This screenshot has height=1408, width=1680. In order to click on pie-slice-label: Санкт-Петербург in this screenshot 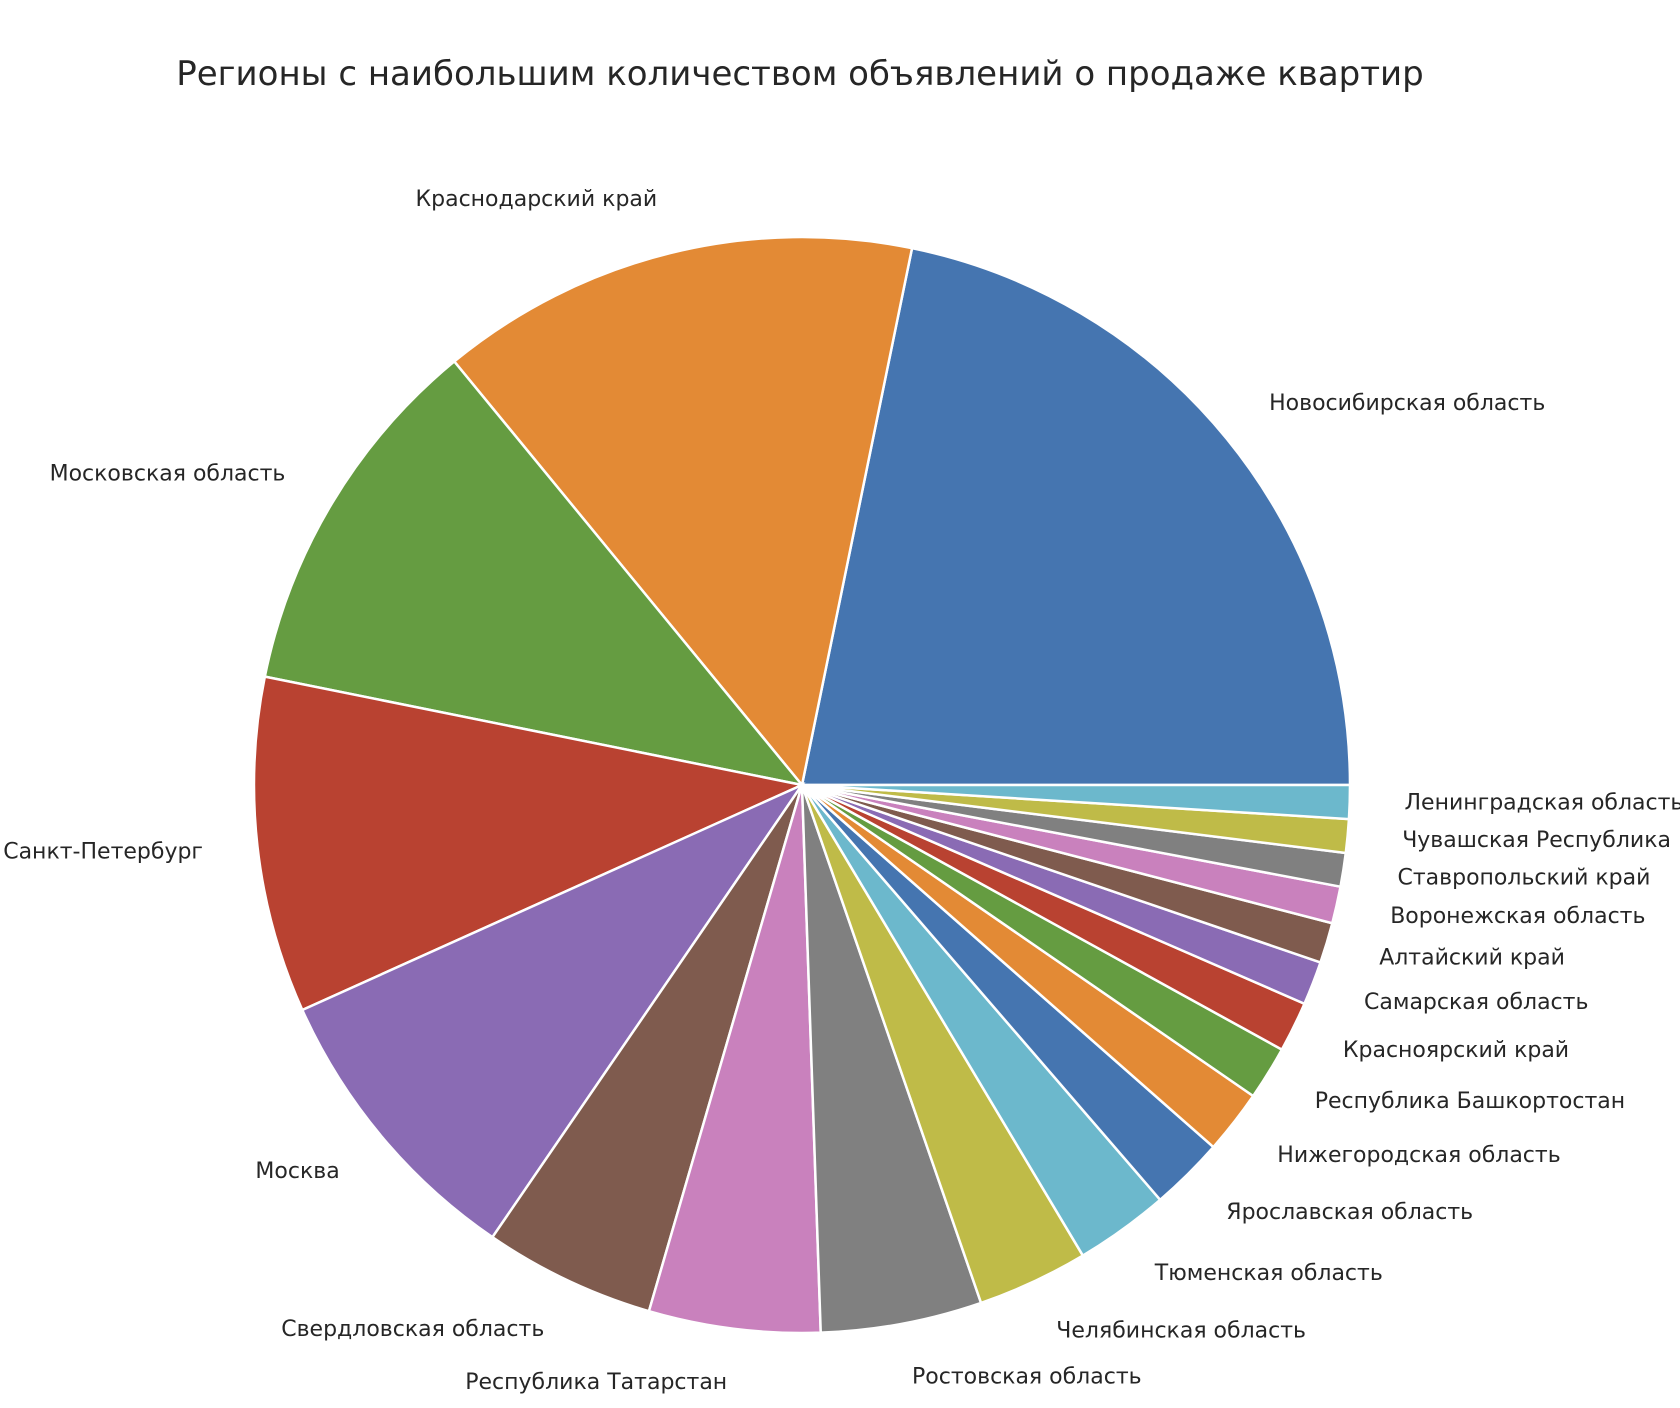, I will do `click(103, 851)`.